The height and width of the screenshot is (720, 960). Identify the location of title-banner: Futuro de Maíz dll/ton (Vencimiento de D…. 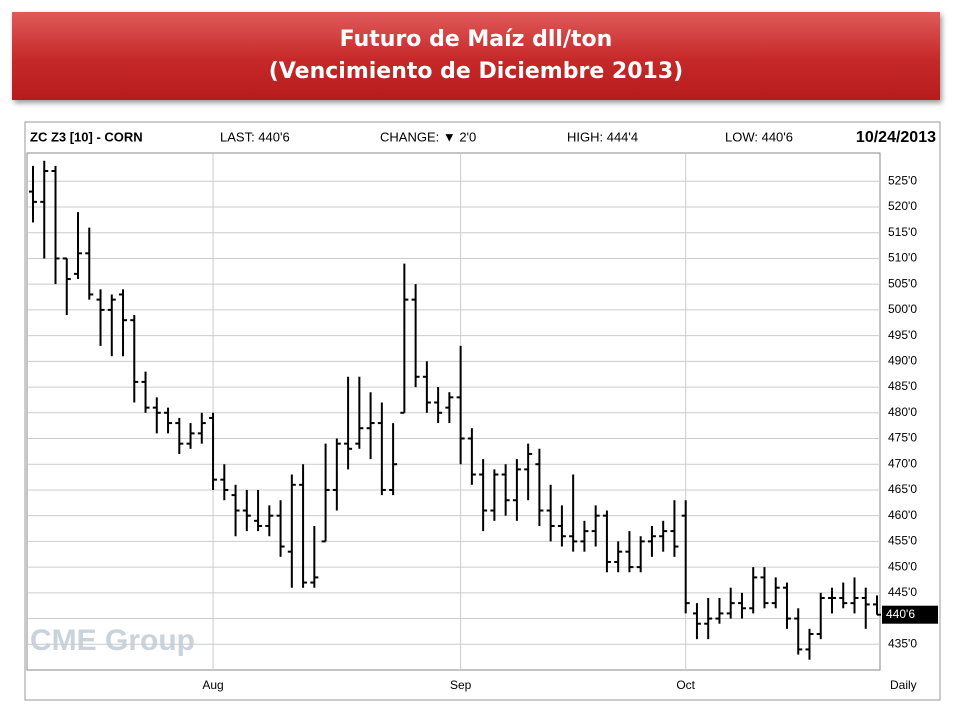
(476, 56).